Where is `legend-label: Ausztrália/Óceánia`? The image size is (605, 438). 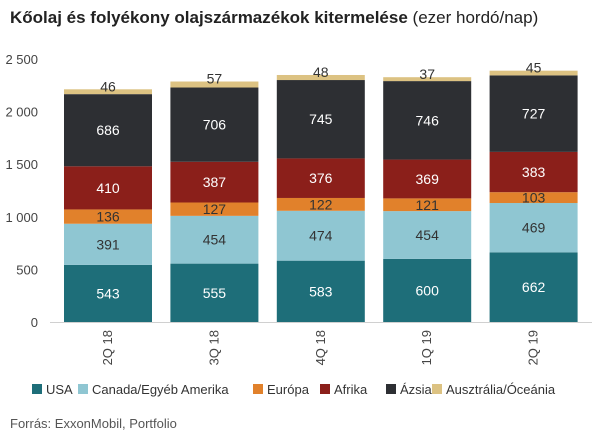 legend-label: Ausztrália/Óceánia is located at coordinates (501, 389).